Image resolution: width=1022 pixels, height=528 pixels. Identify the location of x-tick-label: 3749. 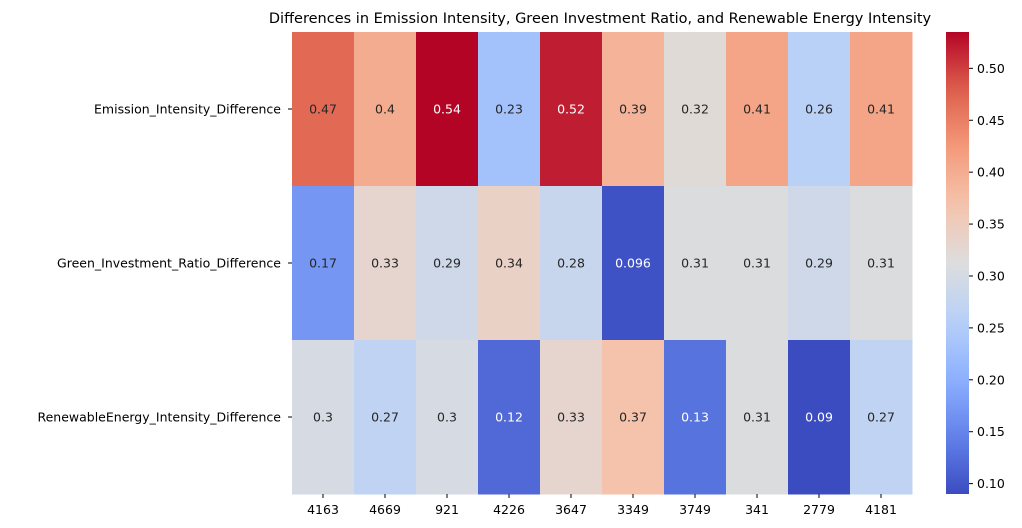
(695, 509).